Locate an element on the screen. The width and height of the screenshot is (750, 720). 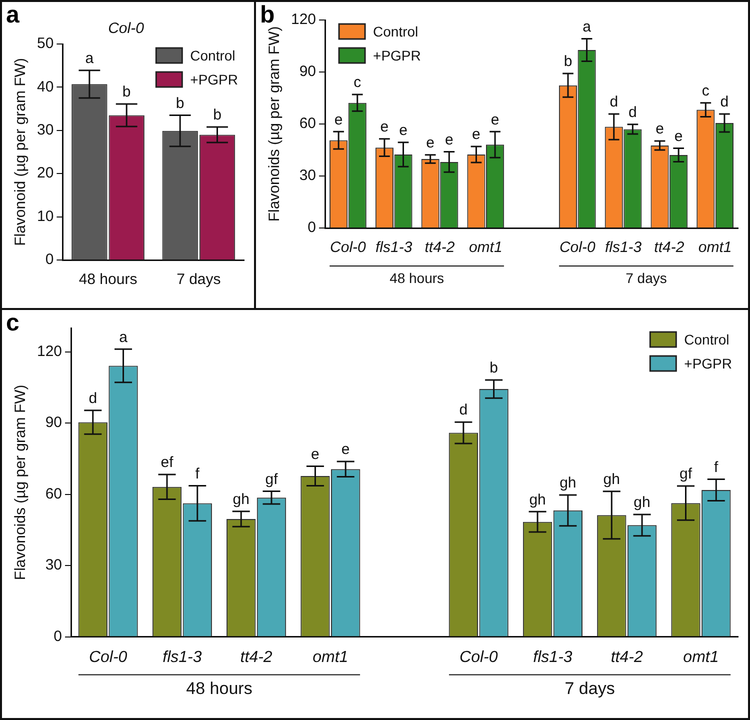
y-tick-label: 40 is located at coordinates (45, 87).